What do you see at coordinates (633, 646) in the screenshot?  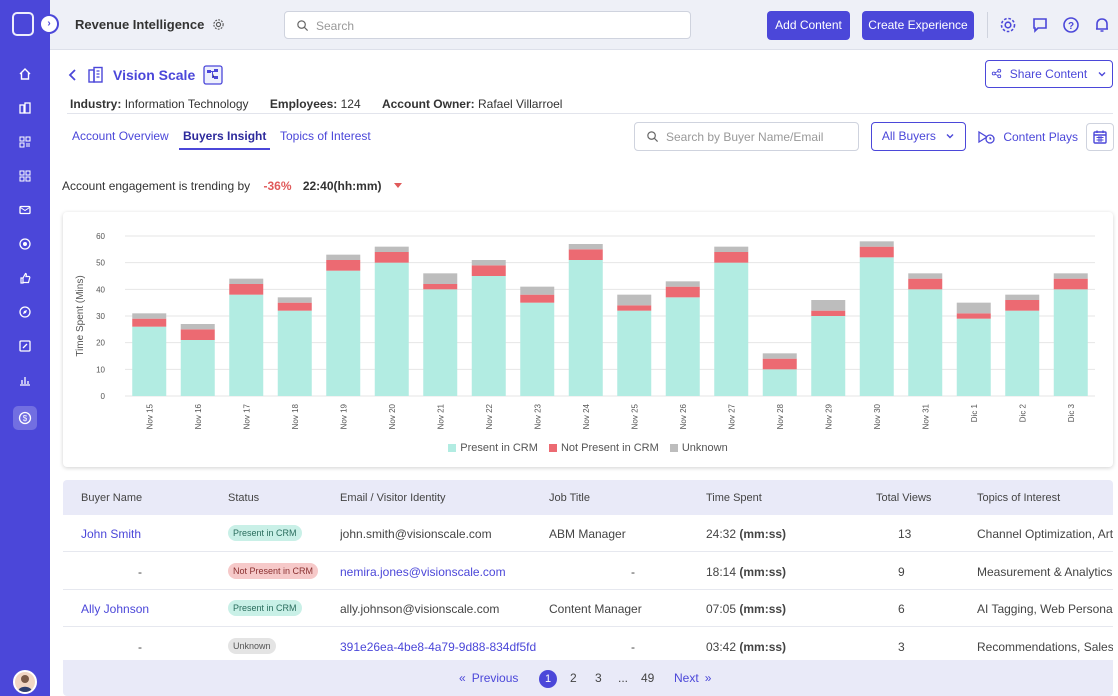 I see `job-title: -` at bounding box center [633, 646].